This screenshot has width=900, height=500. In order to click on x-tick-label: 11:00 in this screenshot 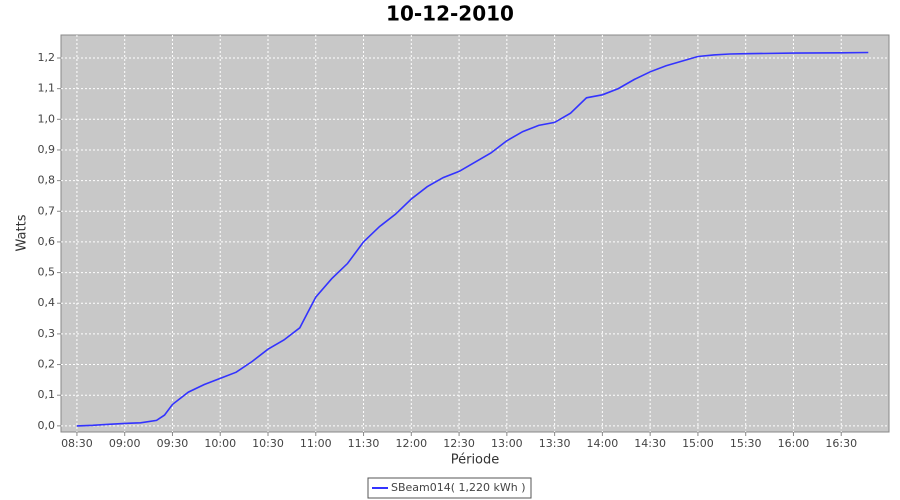, I will do `click(316, 443)`.